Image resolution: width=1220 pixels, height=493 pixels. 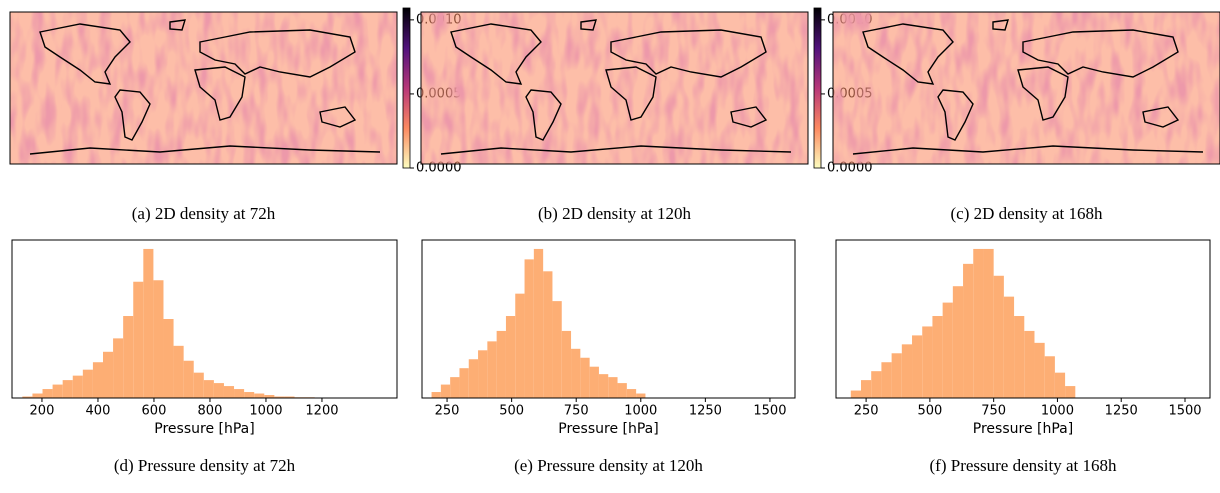 I want to click on x-tick-label: 1250, so click(x=705, y=411).